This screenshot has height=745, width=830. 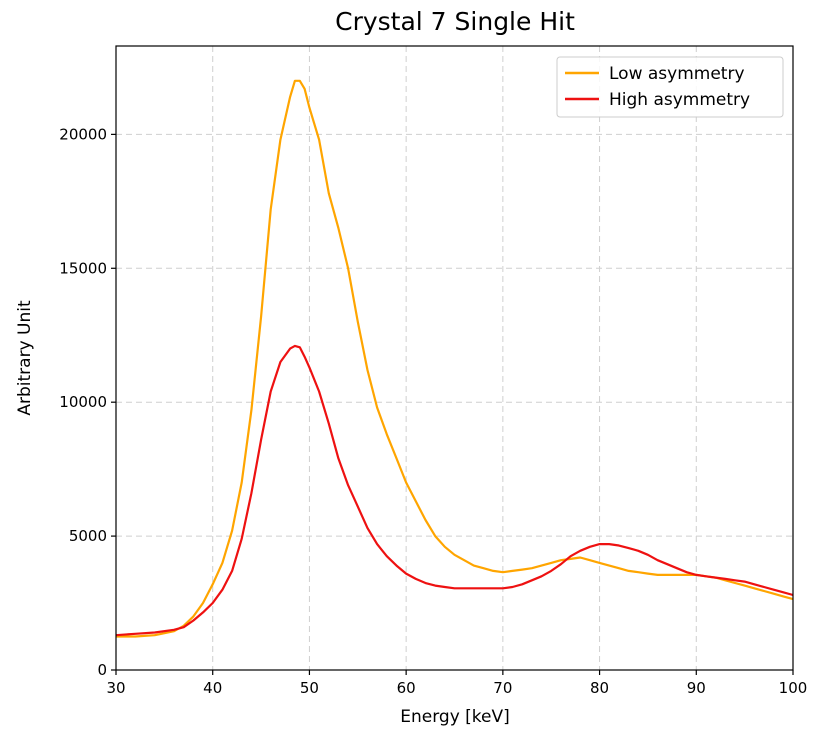 I want to click on y-axis: 0 5000 10000 15000 20000, so click(x=87, y=402).